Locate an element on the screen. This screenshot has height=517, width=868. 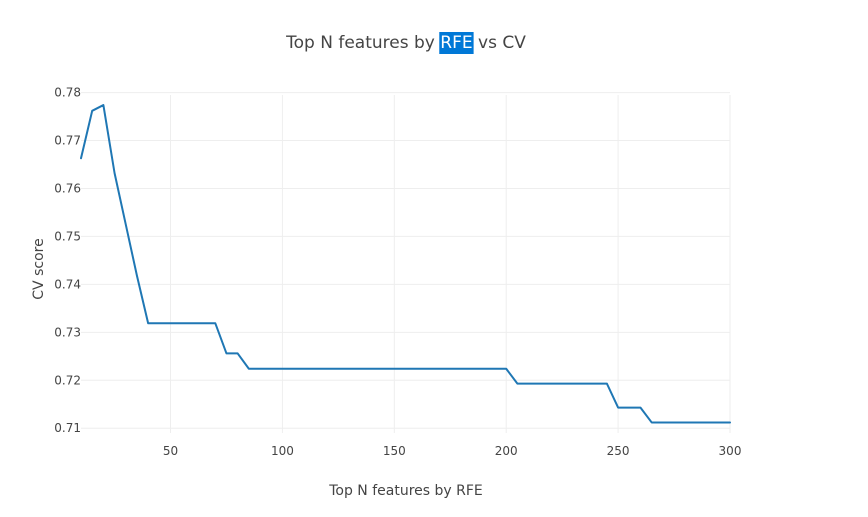
chart-title-prefix: Top N features by is located at coordinates (362, 43).